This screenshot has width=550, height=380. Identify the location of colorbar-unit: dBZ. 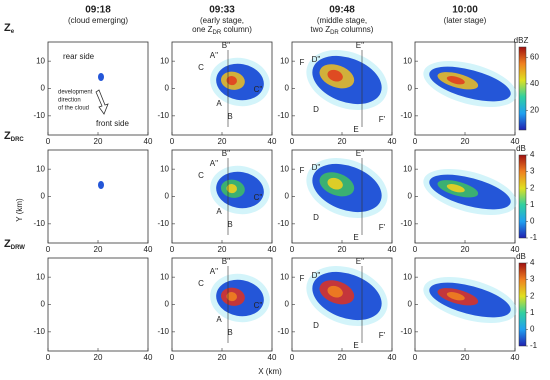
(521, 40).